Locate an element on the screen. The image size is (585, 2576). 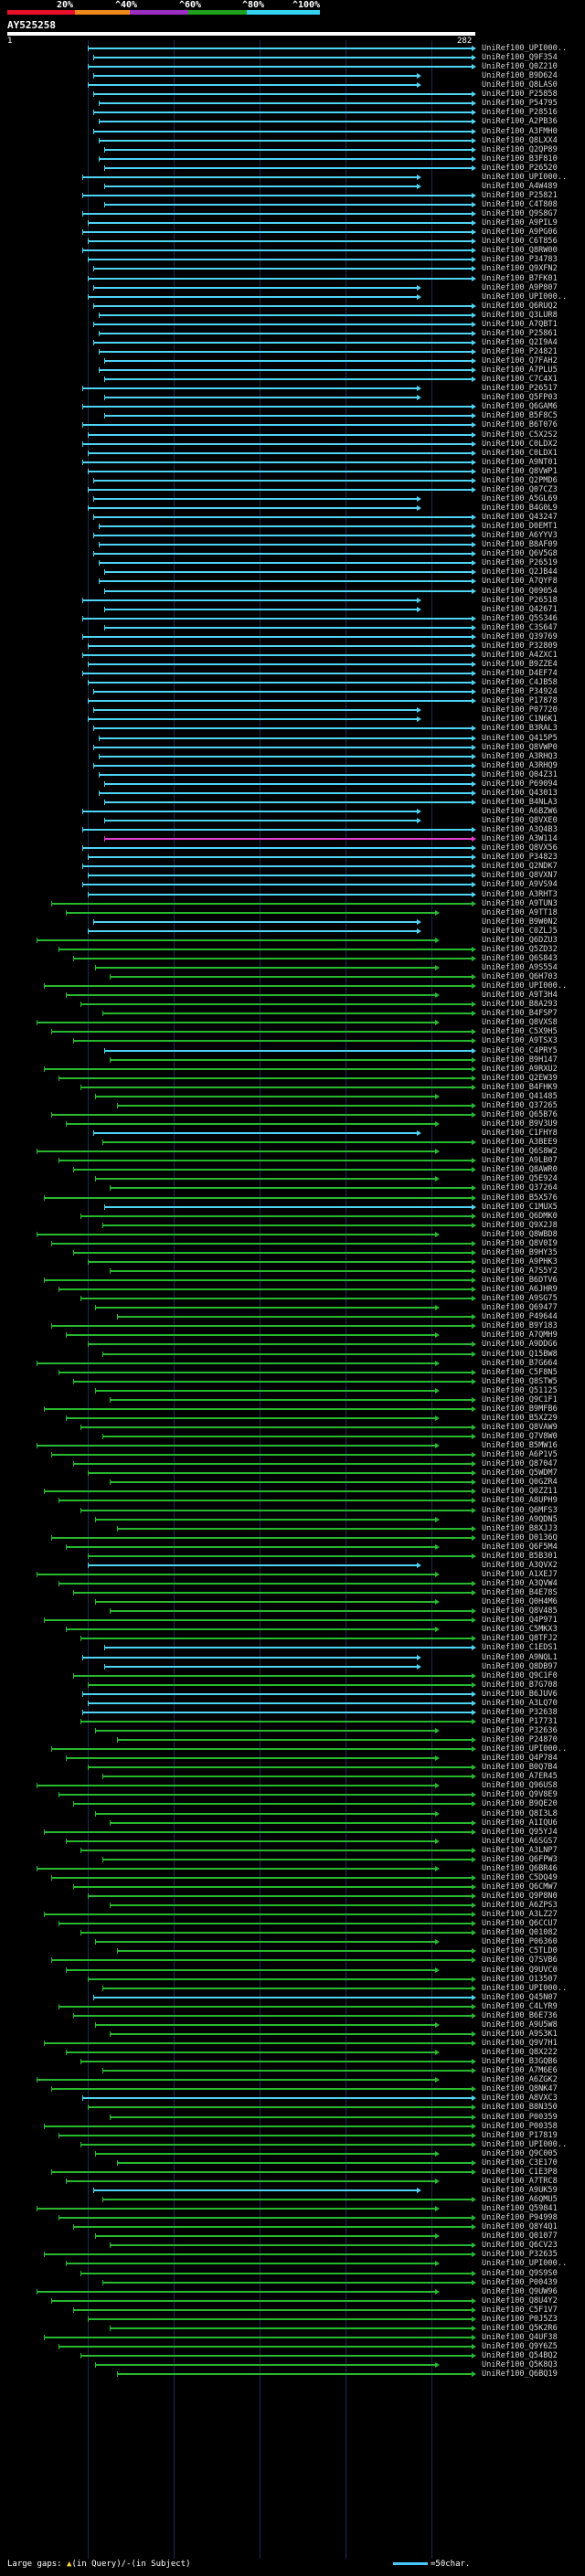
hit-label: UniRef100_A9QDN5 is located at coordinates (520, 1519).